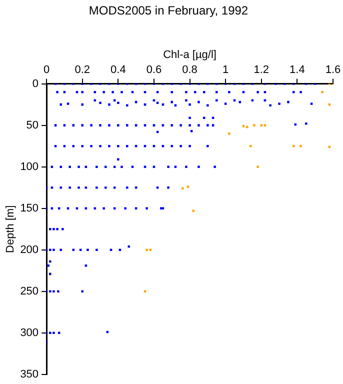 The height and width of the screenshot is (384, 343). What do you see at coordinates (262, 70) in the screenshot?
I see `x-tick-label: 1.2` at bounding box center [262, 70].